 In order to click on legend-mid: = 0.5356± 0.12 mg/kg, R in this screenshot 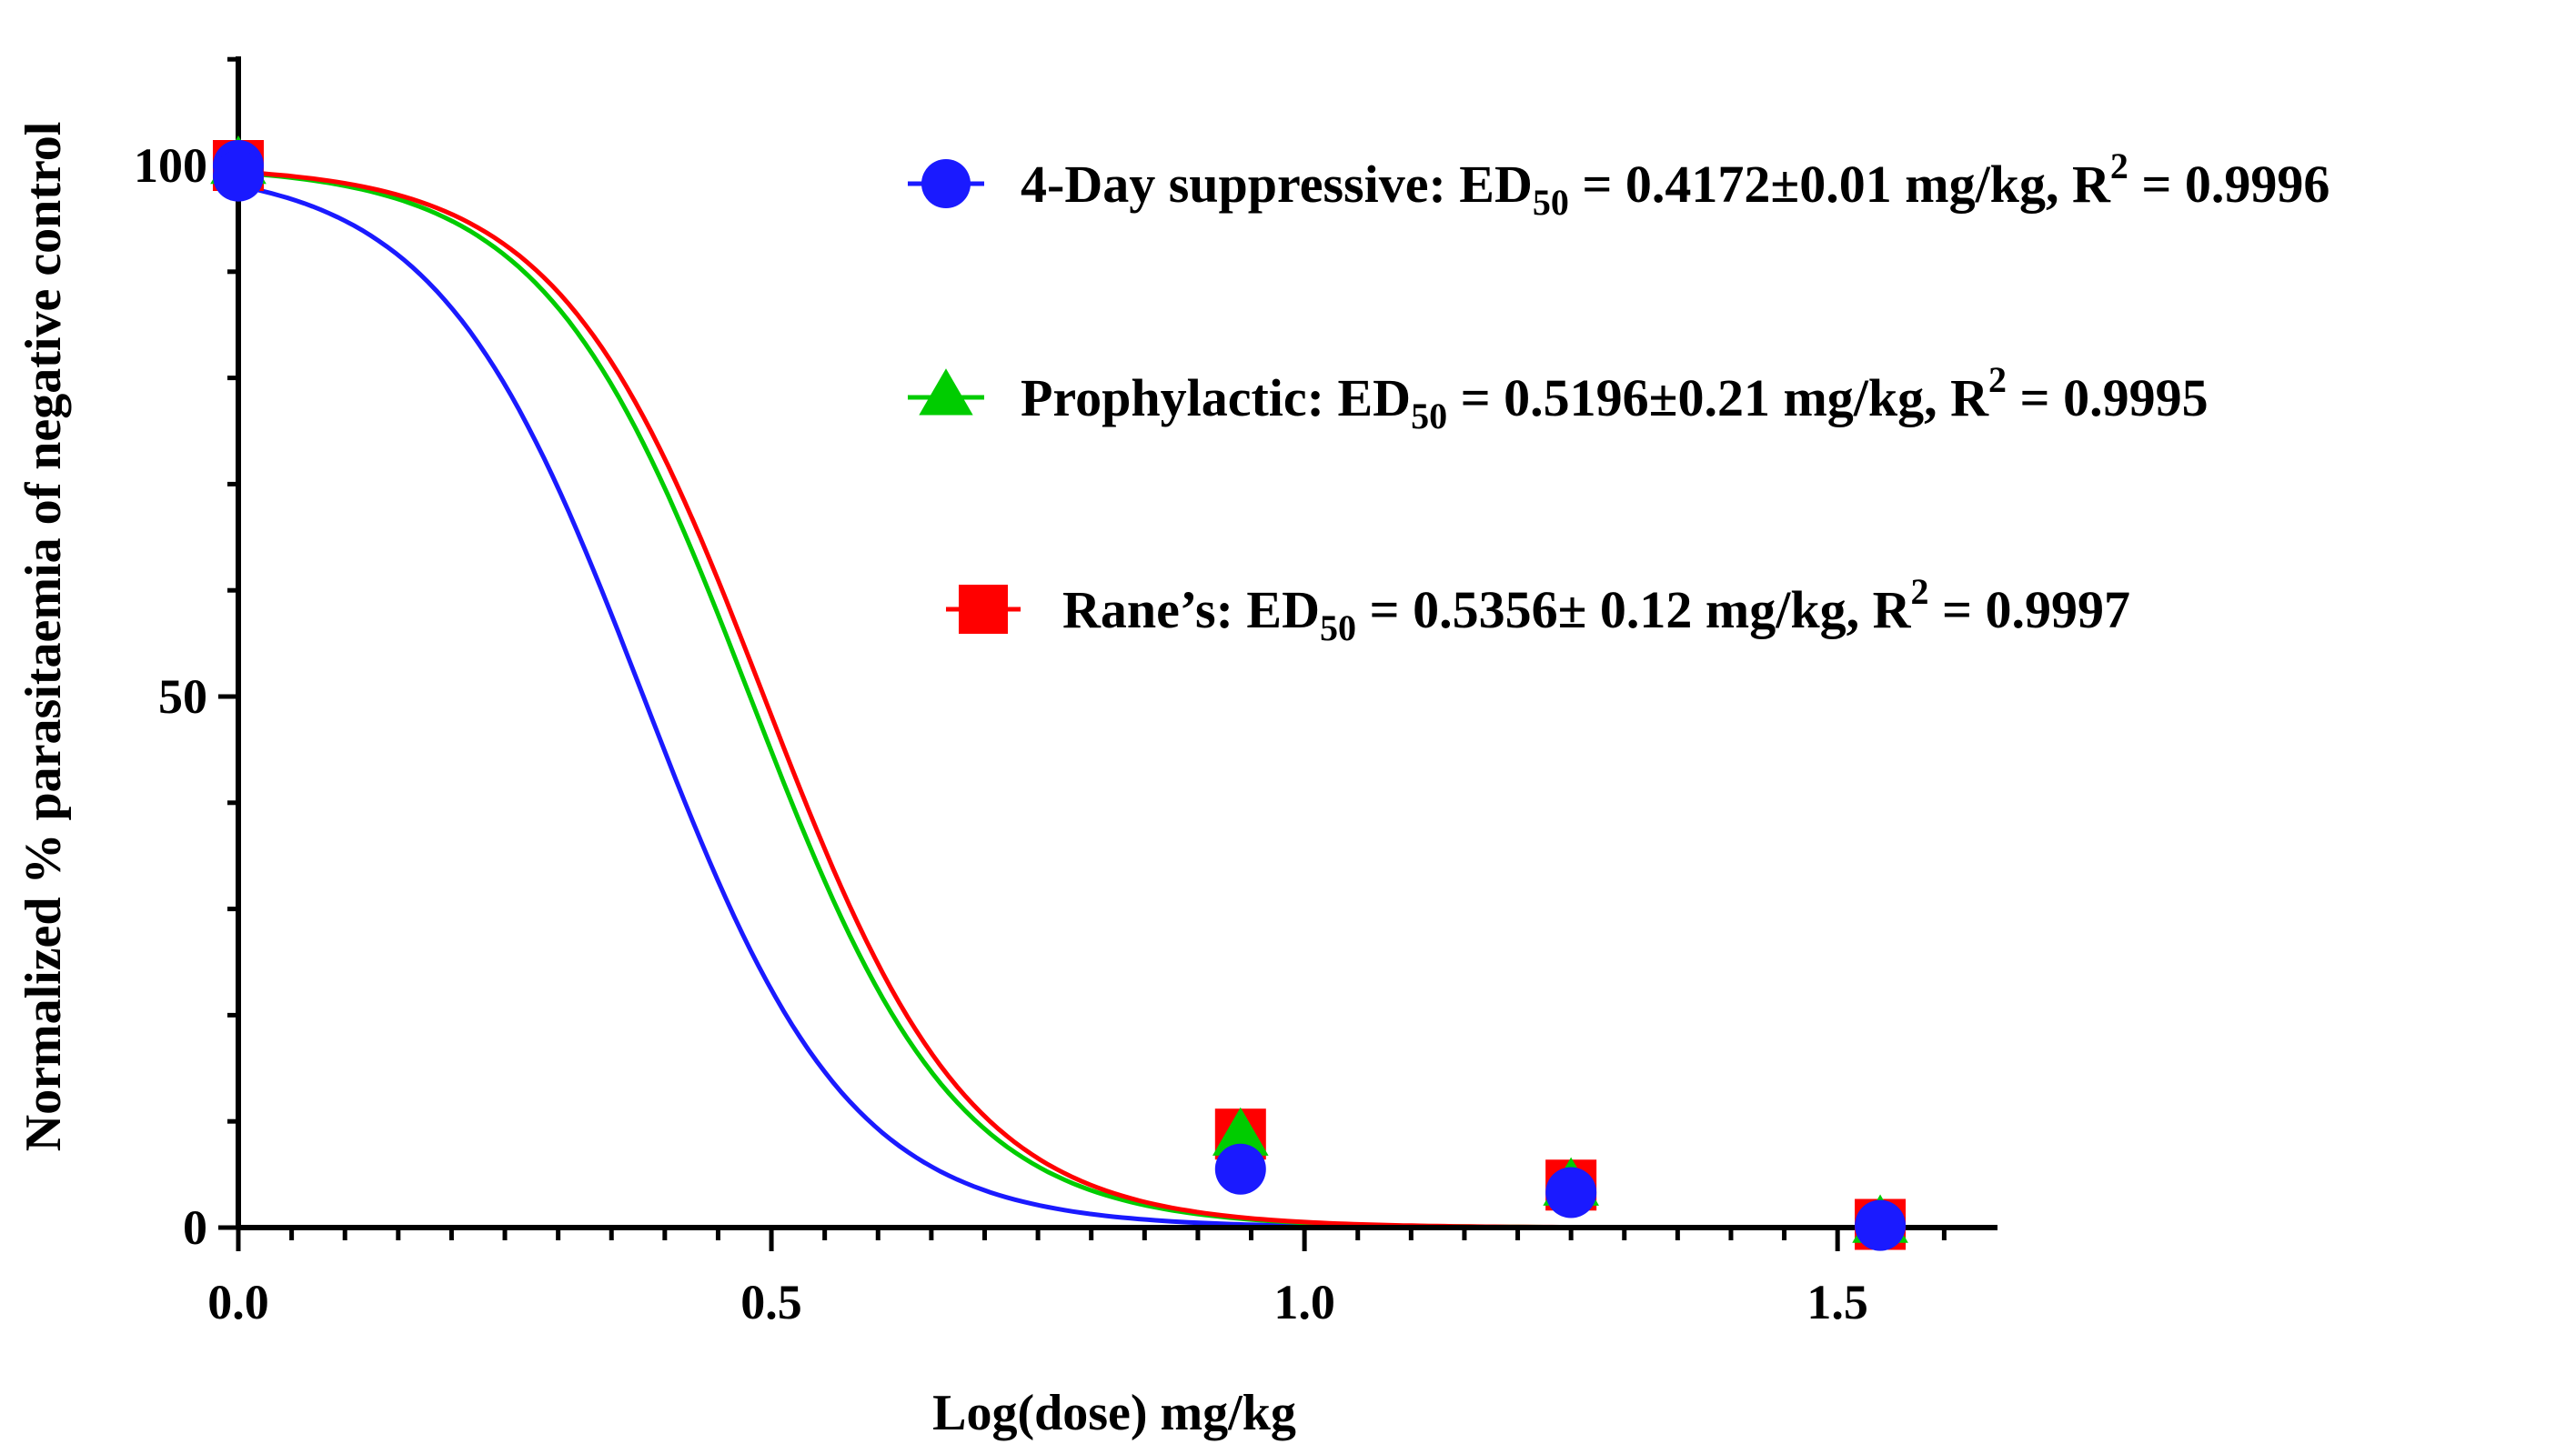, I will do `click(1634, 609)`.